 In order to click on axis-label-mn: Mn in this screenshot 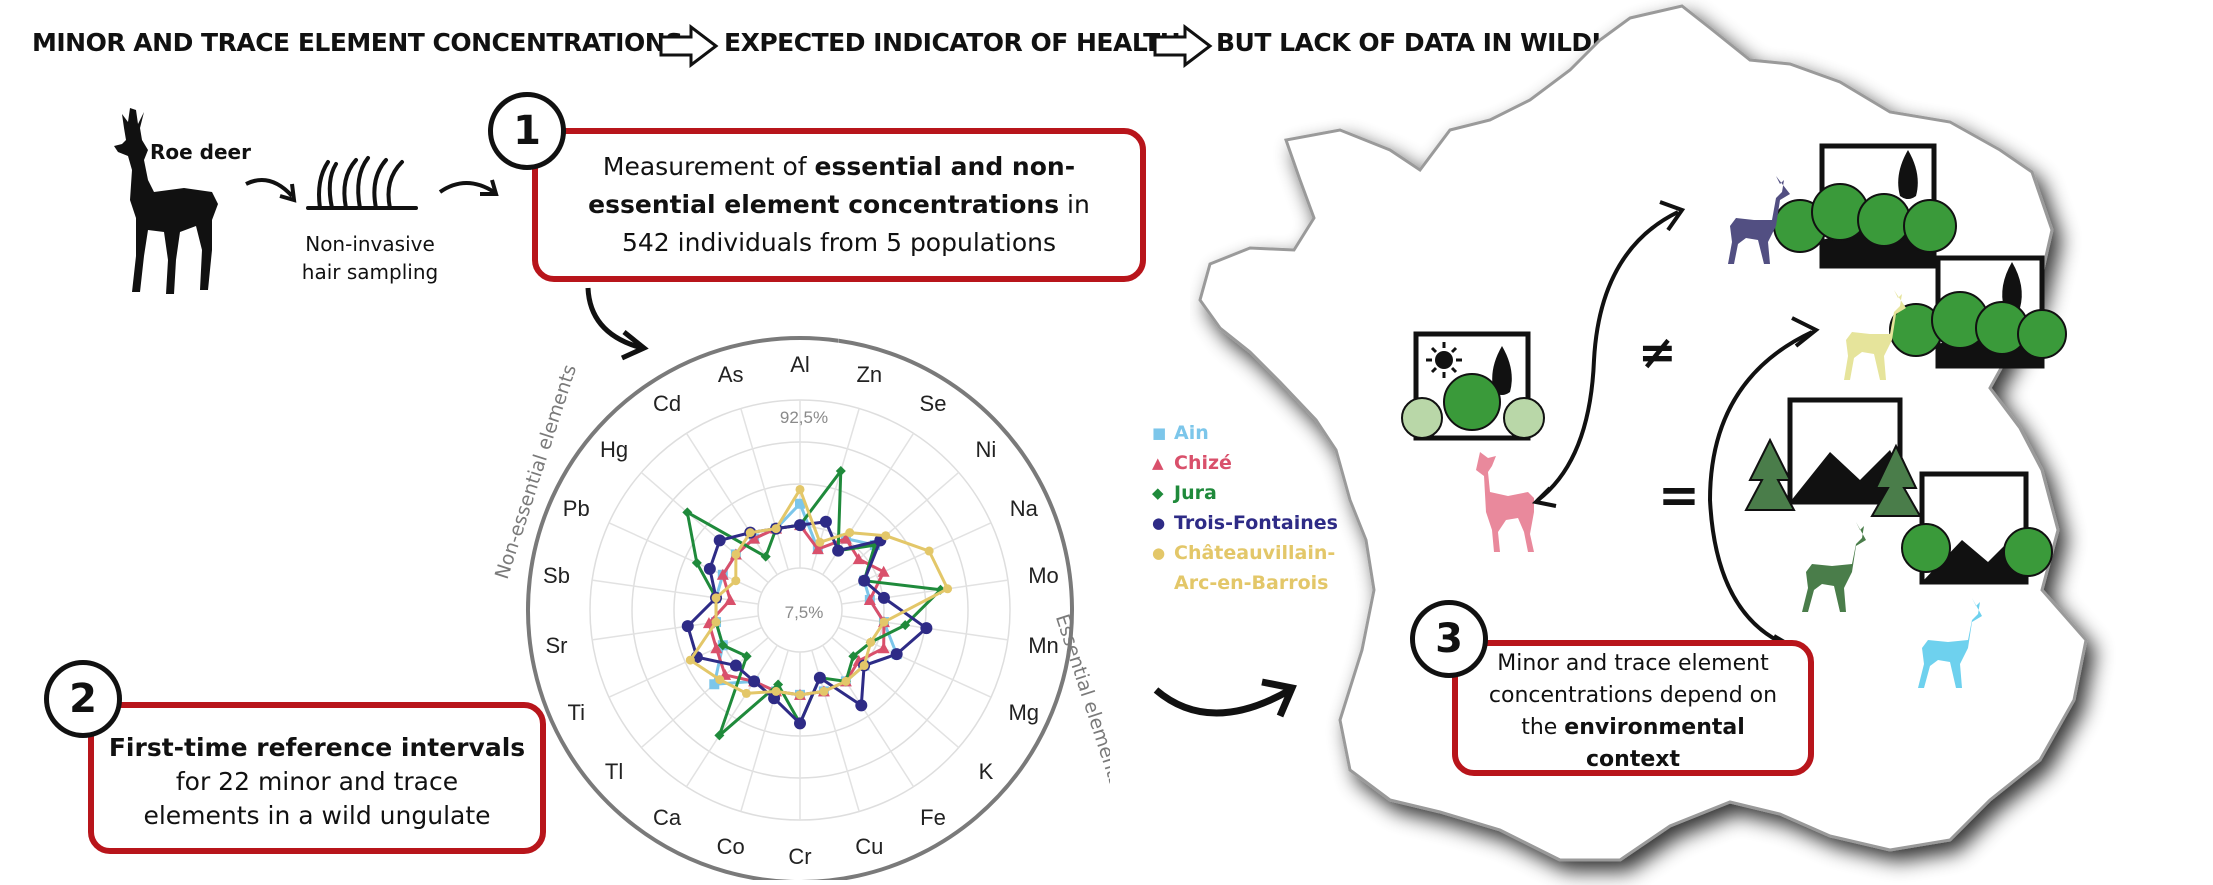, I will do `click(1043, 645)`.